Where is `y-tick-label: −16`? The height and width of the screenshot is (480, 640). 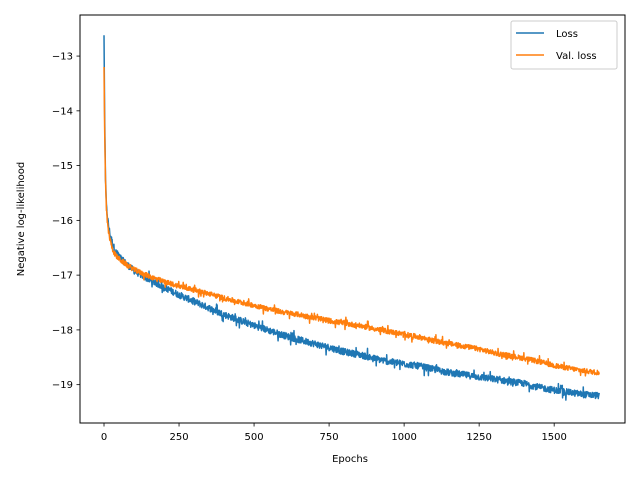 y-tick-label: −16 is located at coordinates (62, 221).